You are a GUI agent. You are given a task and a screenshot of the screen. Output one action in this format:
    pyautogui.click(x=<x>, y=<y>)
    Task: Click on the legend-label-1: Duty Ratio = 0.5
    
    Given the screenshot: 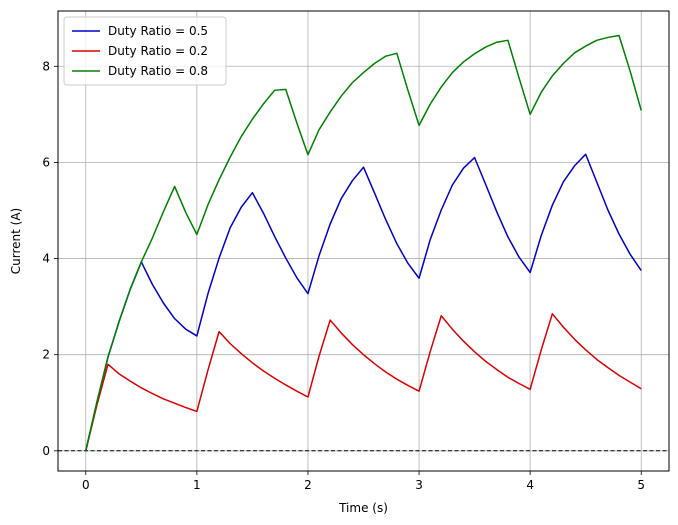 What is the action you would take?
    pyautogui.click(x=158, y=31)
    